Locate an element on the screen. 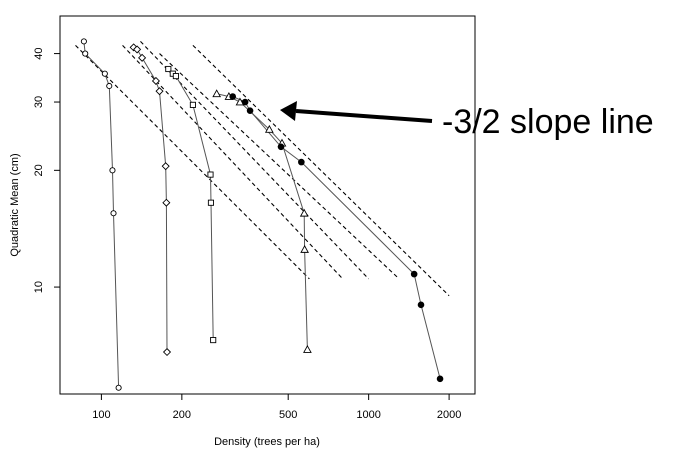  annotation-arrow is located at coordinates (364, 116).